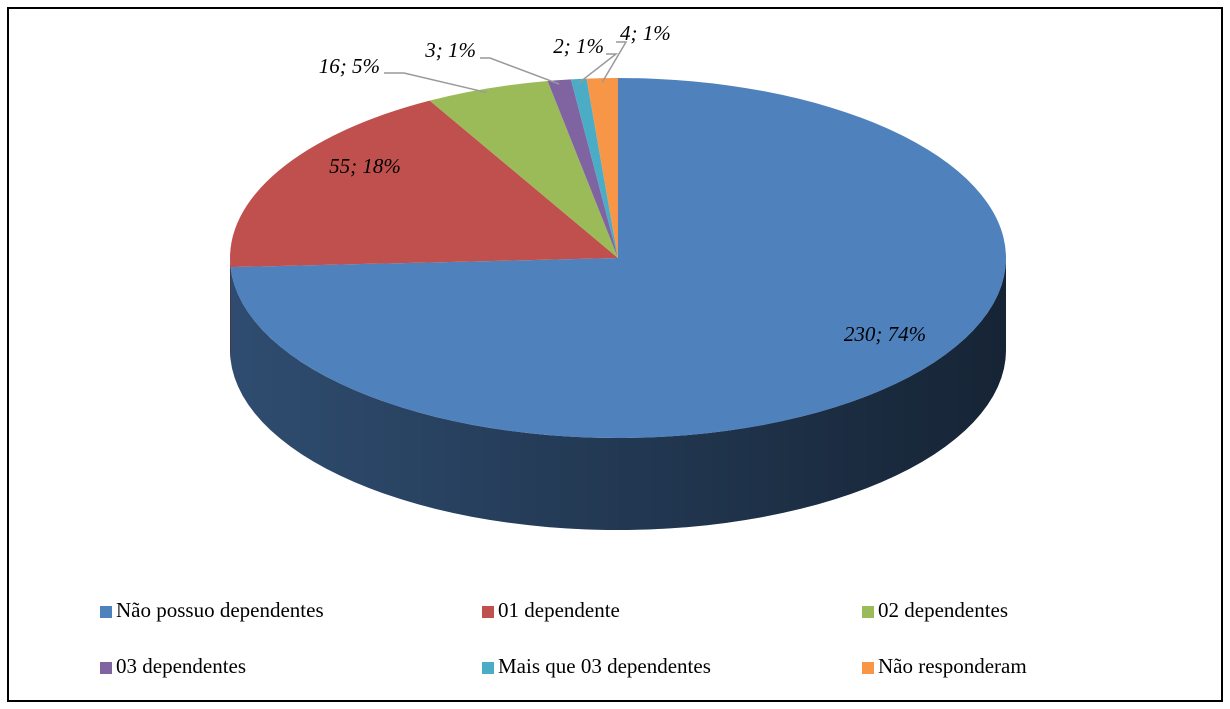 This screenshot has height=709, width=1230. Describe the element at coordinates (181, 666) in the screenshot. I see `legend-label: 03 dependentes` at that location.